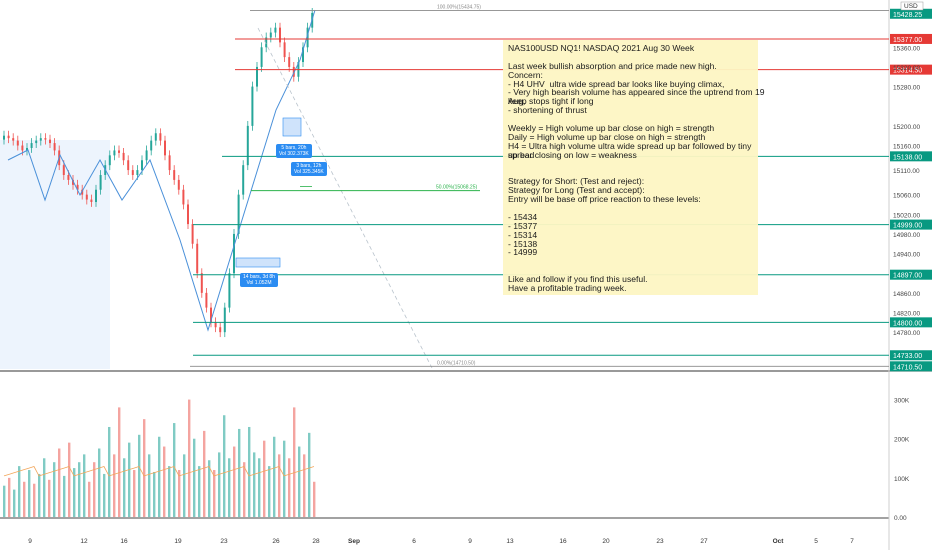 The image size is (932, 555). Describe the element at coordinates (578, 279) in the screenshot. I see `note-line: Like and follow if you find this useful.` at that location.